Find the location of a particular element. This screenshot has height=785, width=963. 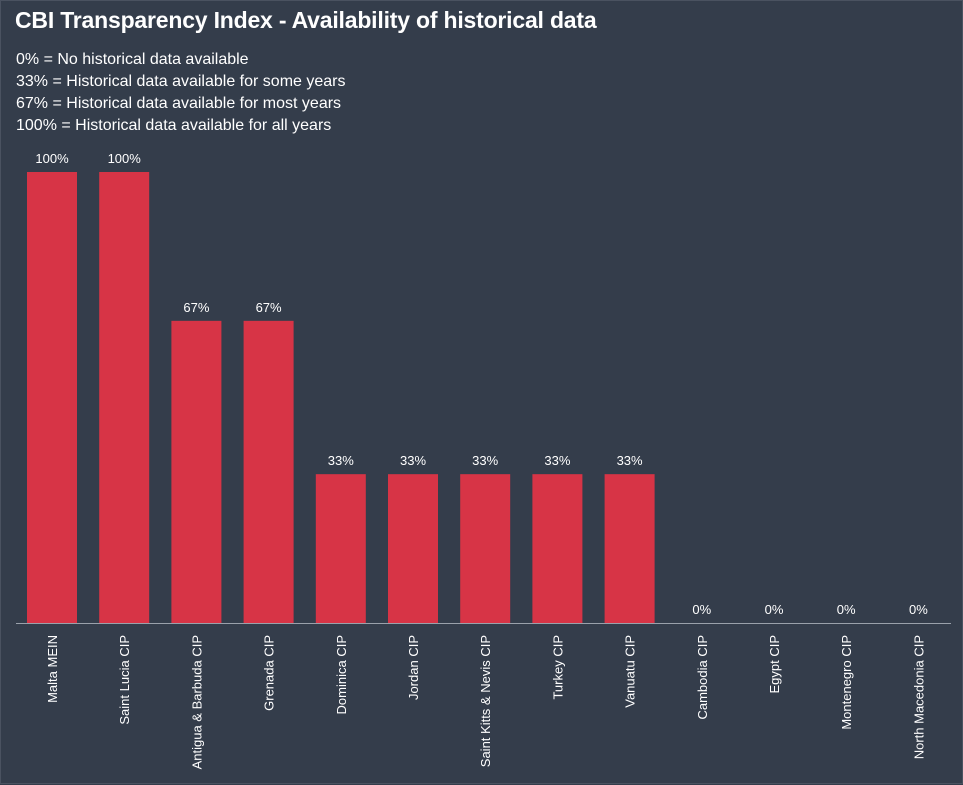

x-tick-label: Cambodia CIP is located at coordinates (702, 677).